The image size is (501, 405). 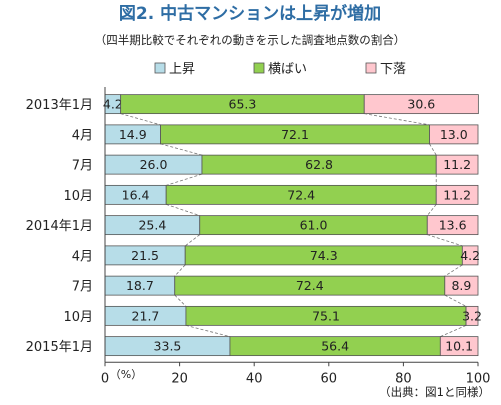 I want to click on data-label: 56.4, so click(x=335, y=346).